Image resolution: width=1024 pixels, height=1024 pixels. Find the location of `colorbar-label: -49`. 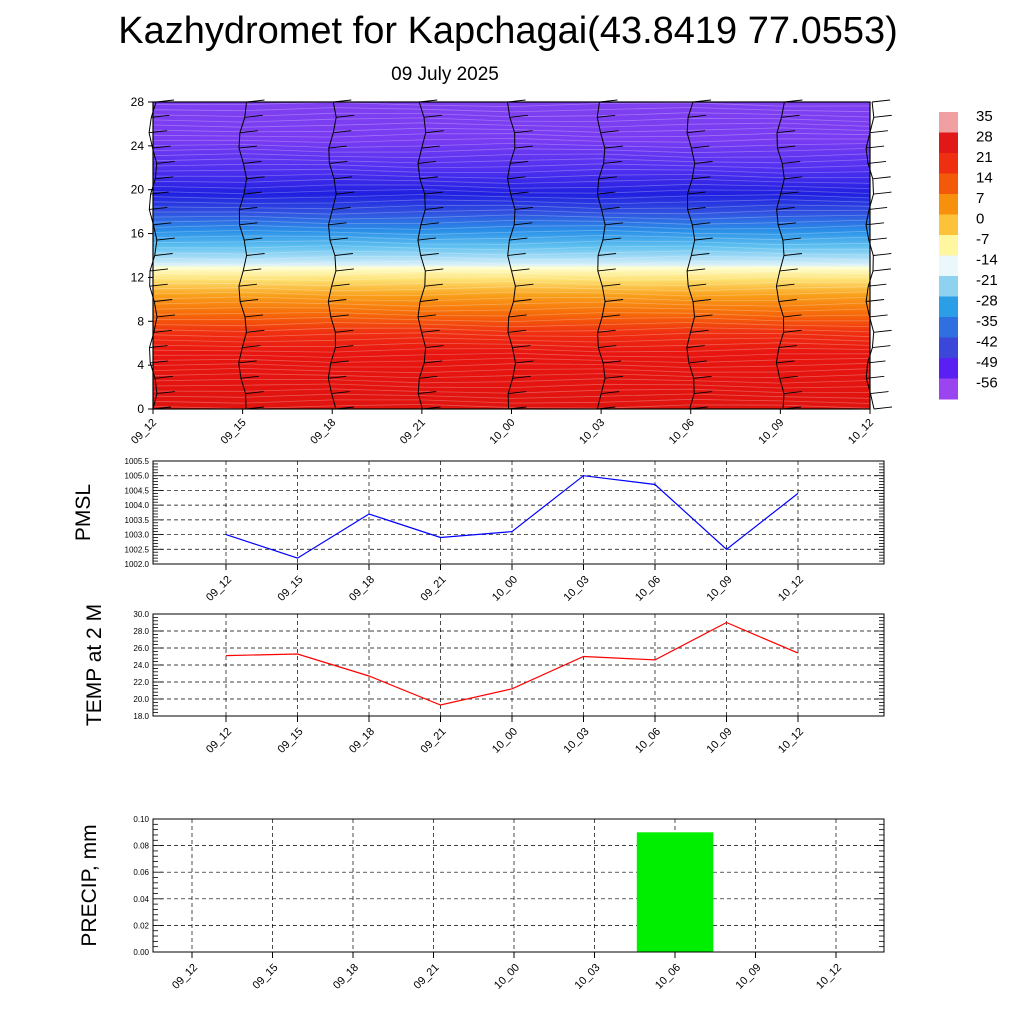

colorbar-label: -49 is located at coordinates (987, 362).